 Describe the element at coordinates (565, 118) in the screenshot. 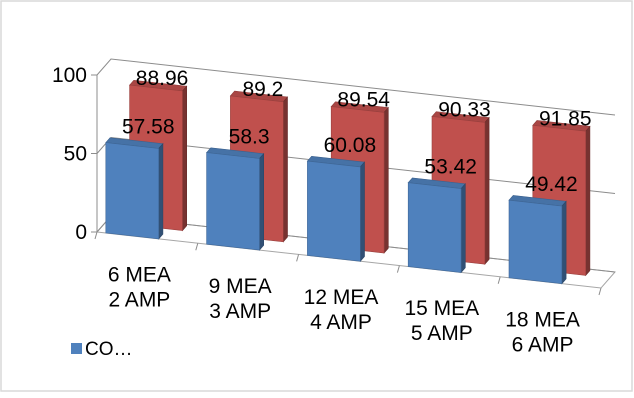

I see `data-label-back: 91.85` at that location.